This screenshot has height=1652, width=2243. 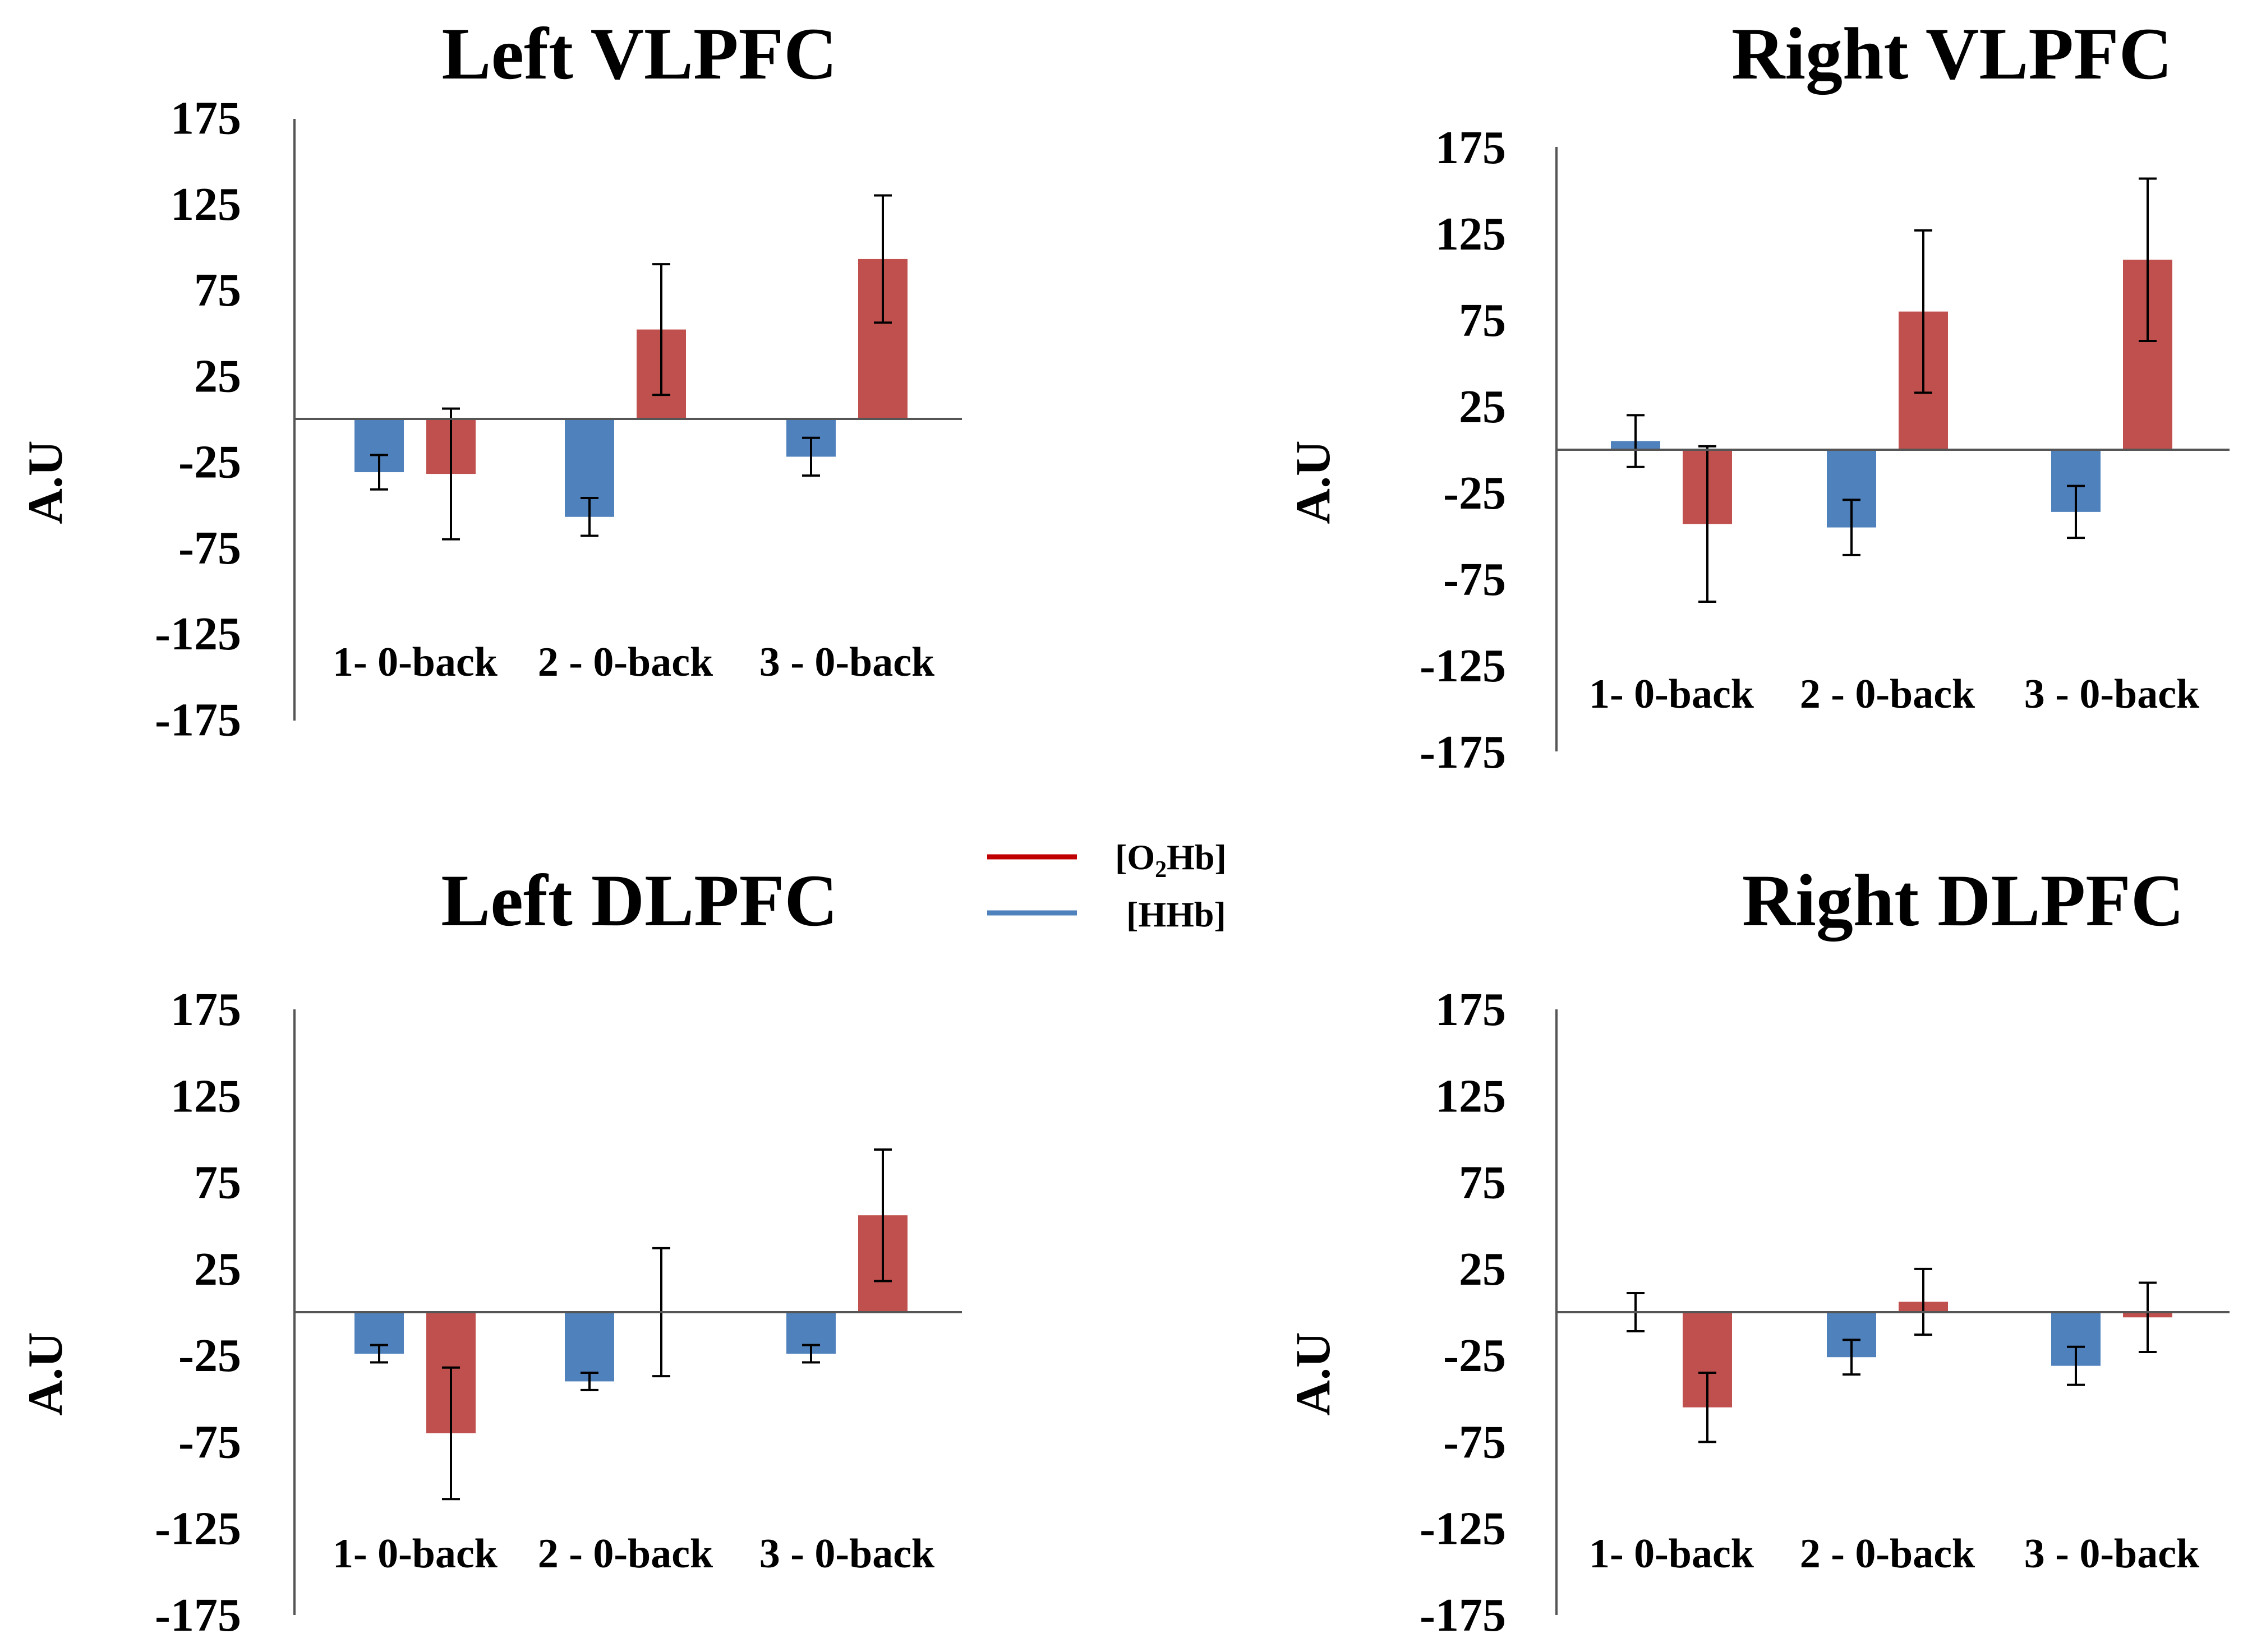 What do you see at coordinates (639, 900) in the screenshot?
I see `chart-title: Left DLPFC` at bounding box center [639, 900].